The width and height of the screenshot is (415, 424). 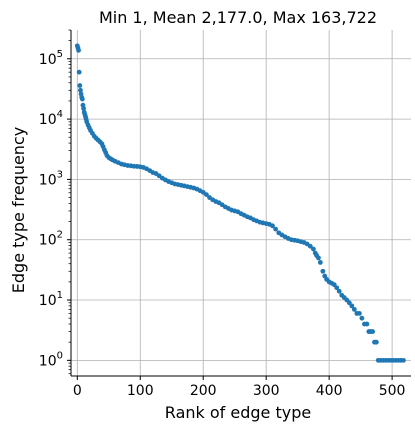 What do you see at coordinates (203, 391) in the screenshot?
I see `x-tick-label: 200` at bounding box center [203, 391].